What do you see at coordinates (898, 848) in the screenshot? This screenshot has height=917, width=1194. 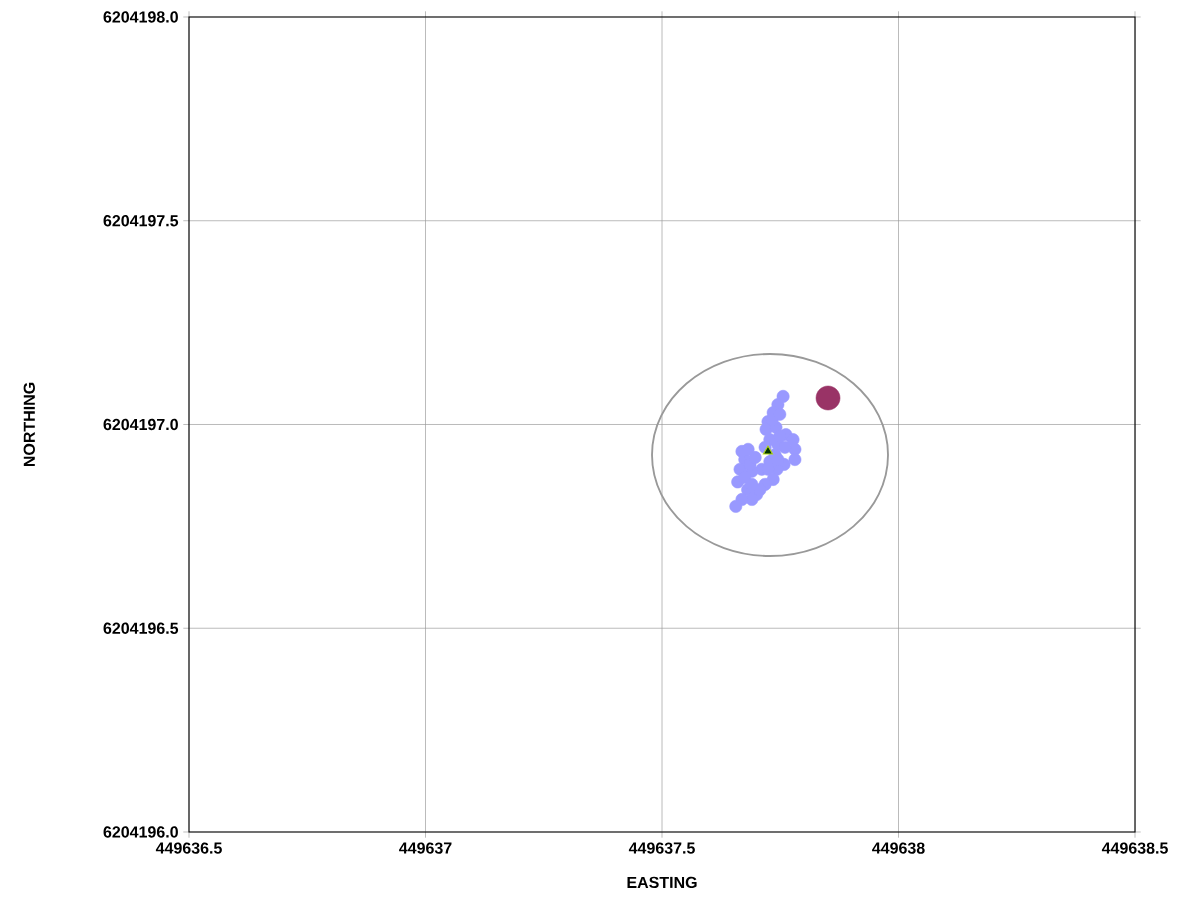 I see `x-tick-label: 449638` at bounding box center [898, 848].